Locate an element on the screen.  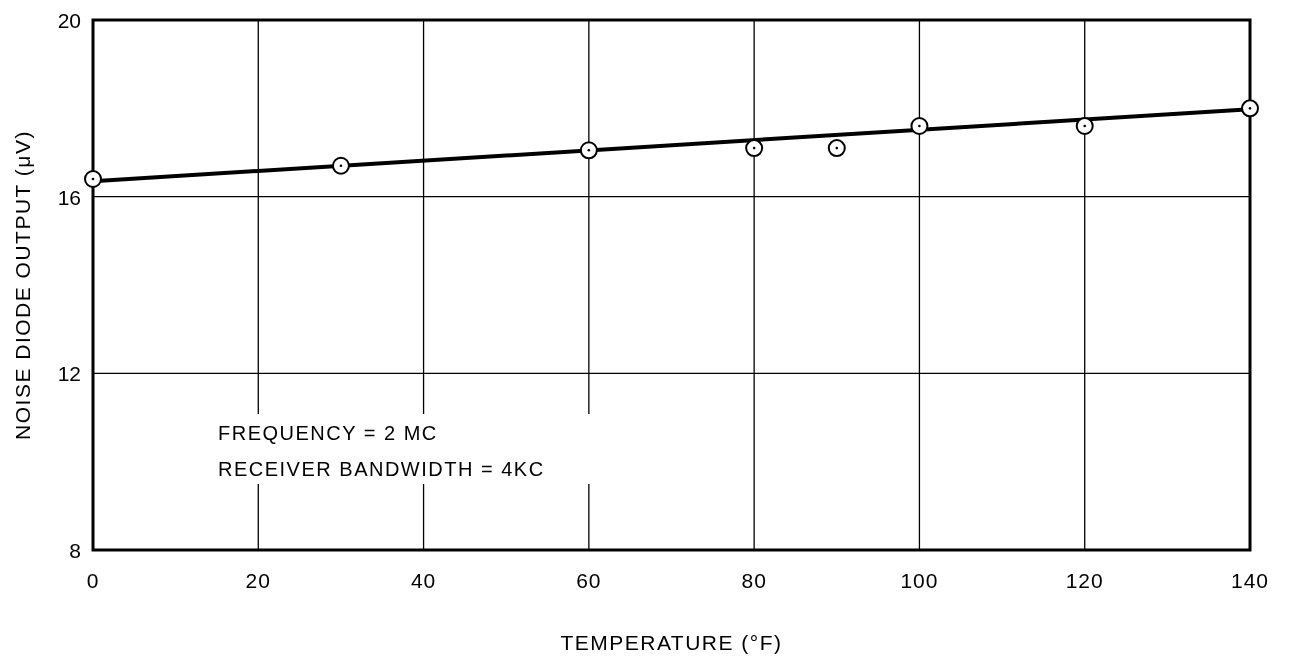
y-axis-title: NOISE DIODE OUTPUT (μV) is located at coordinates (22, 285).